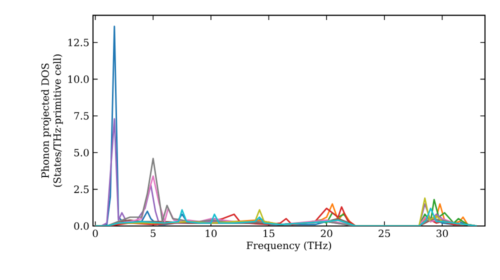  Describe the element at coordinates (153, 234) in the screenshot. I see `x-tick-label: 5` at that location.